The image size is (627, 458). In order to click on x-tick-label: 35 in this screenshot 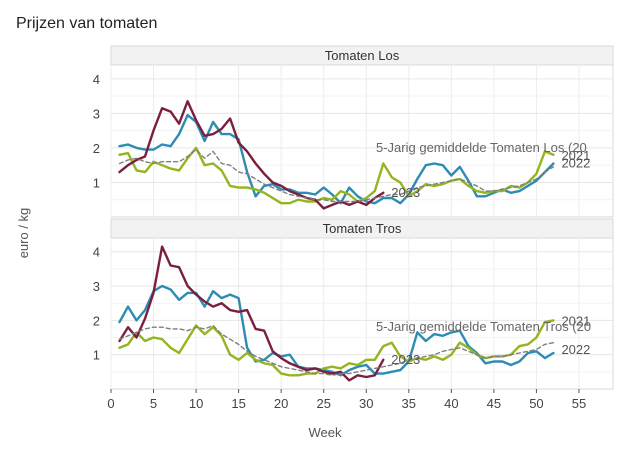, I will do `click(409, 403)`.